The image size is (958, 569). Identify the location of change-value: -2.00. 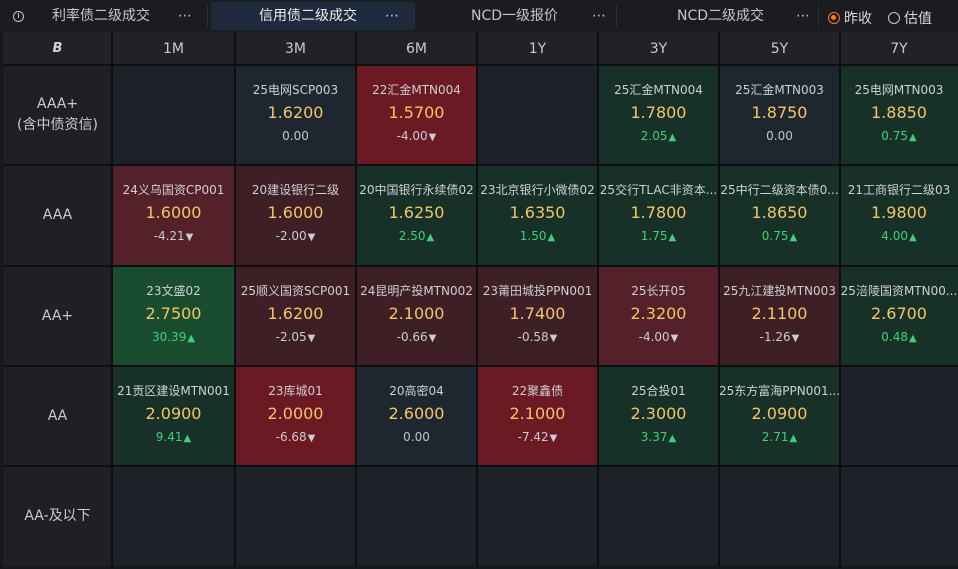
(291, 236).